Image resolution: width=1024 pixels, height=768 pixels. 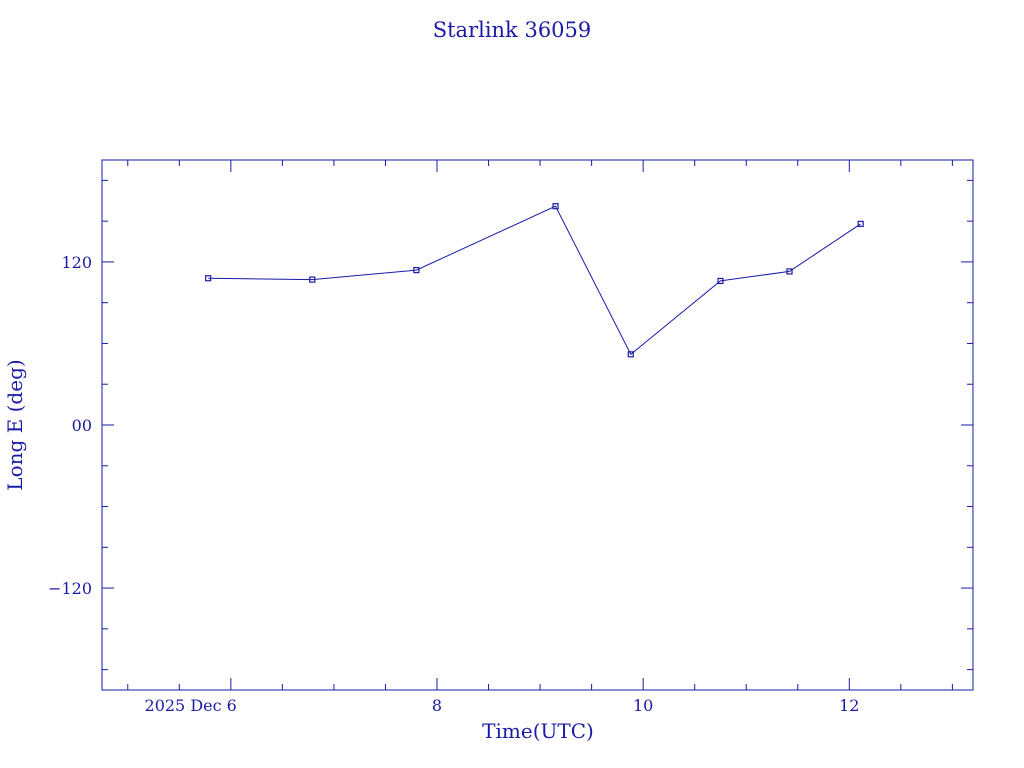 I want to click on y-tick-label: −120, so click(x=70, y=588).